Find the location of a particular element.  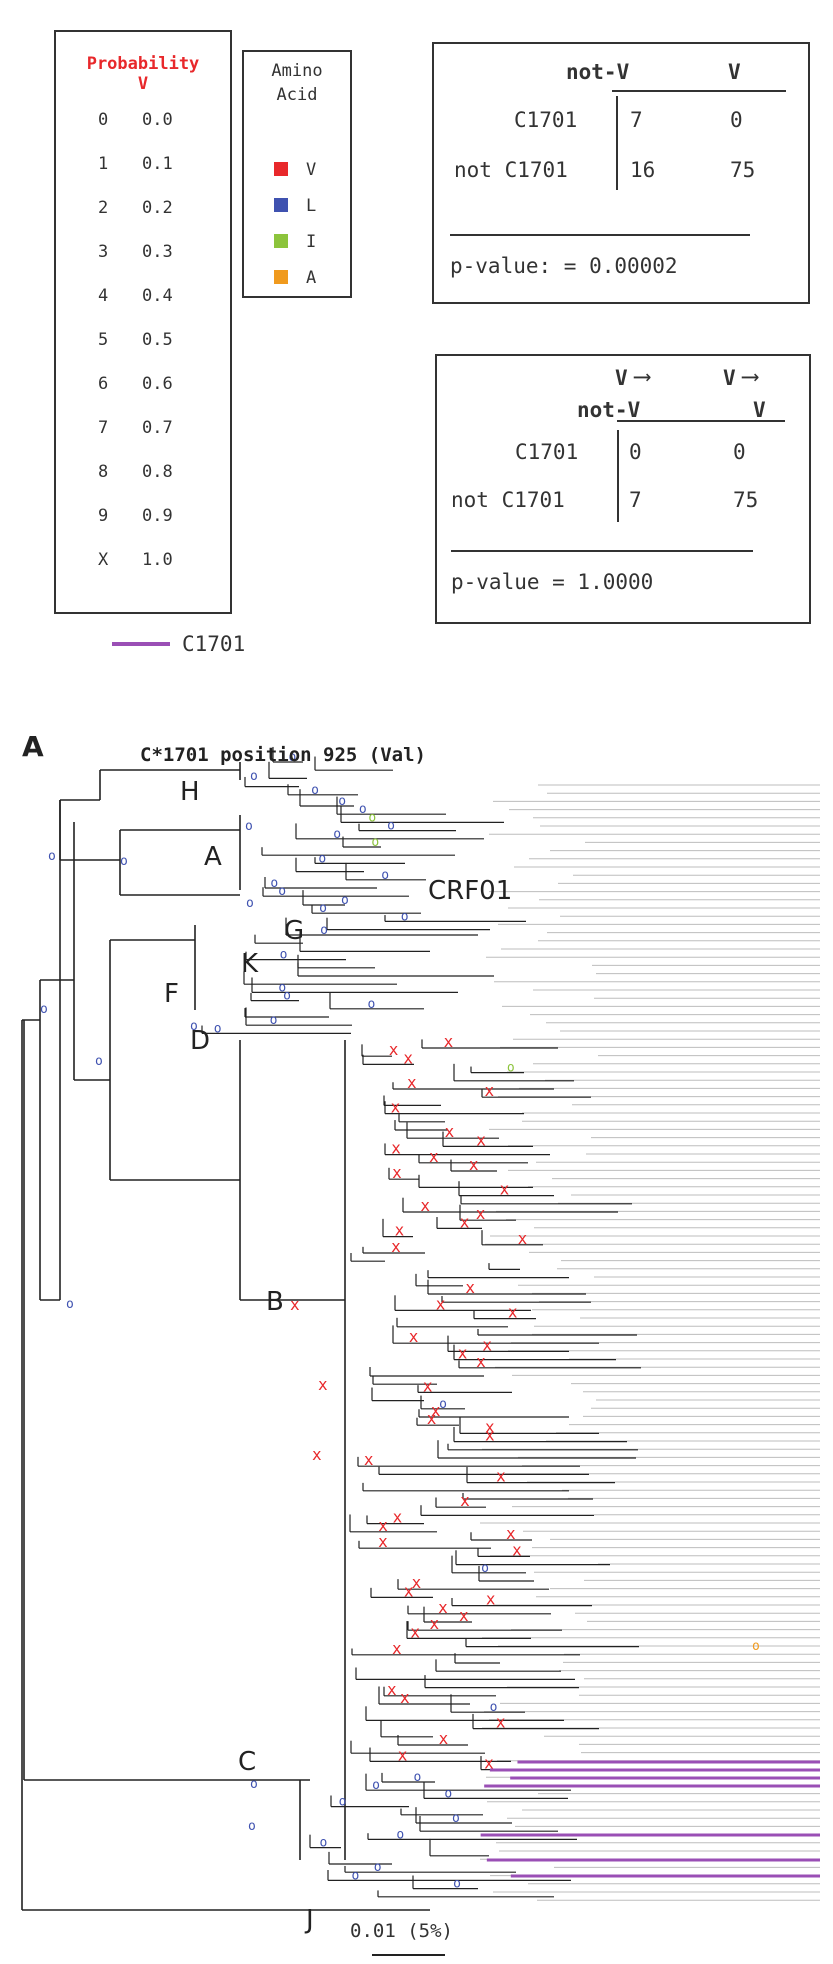

probability-code: X is located at coordinates (103, 560).